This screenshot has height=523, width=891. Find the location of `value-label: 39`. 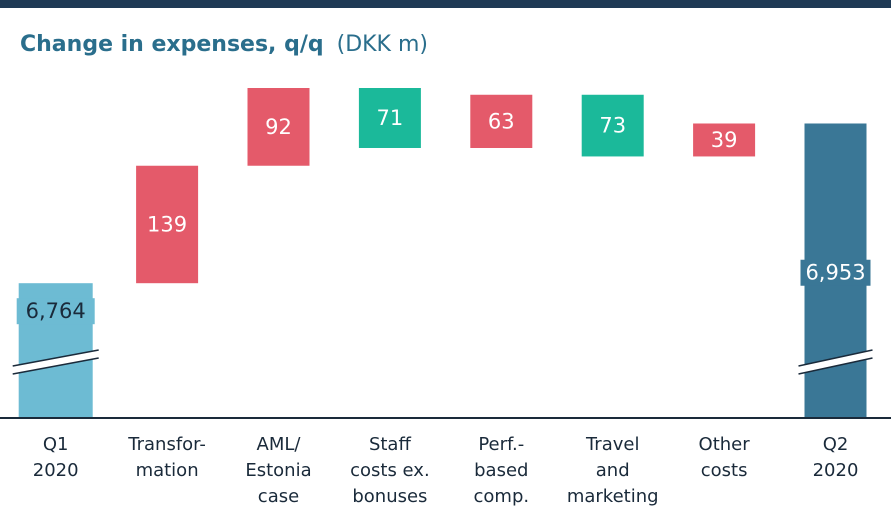

value-label: 39 is located at coordinates (724, 140).